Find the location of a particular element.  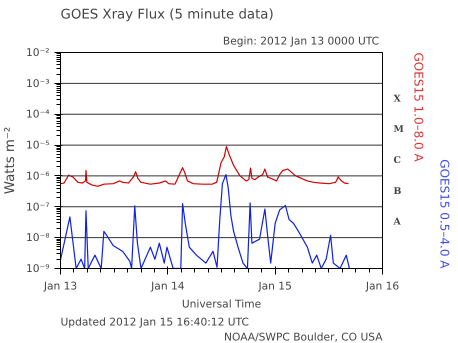

y-axis-title: Watts m⁻² is located at coordinates (10, 160).